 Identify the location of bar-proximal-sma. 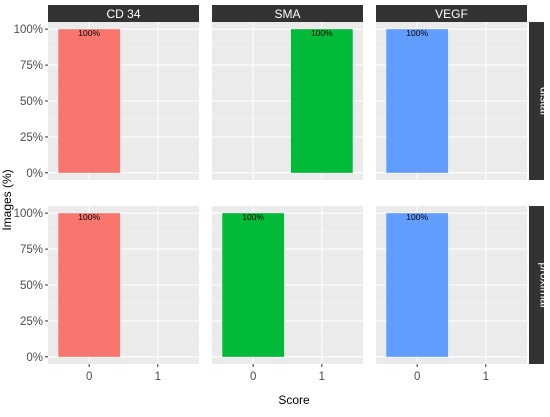
(253, 285).